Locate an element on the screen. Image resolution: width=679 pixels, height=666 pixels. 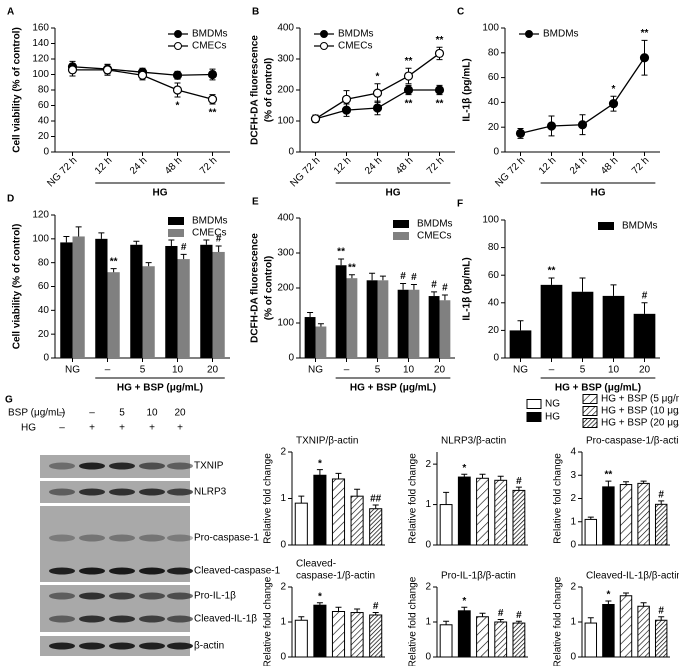
row-label: BSP (μg/mL) is located at coordinates (36, 413).